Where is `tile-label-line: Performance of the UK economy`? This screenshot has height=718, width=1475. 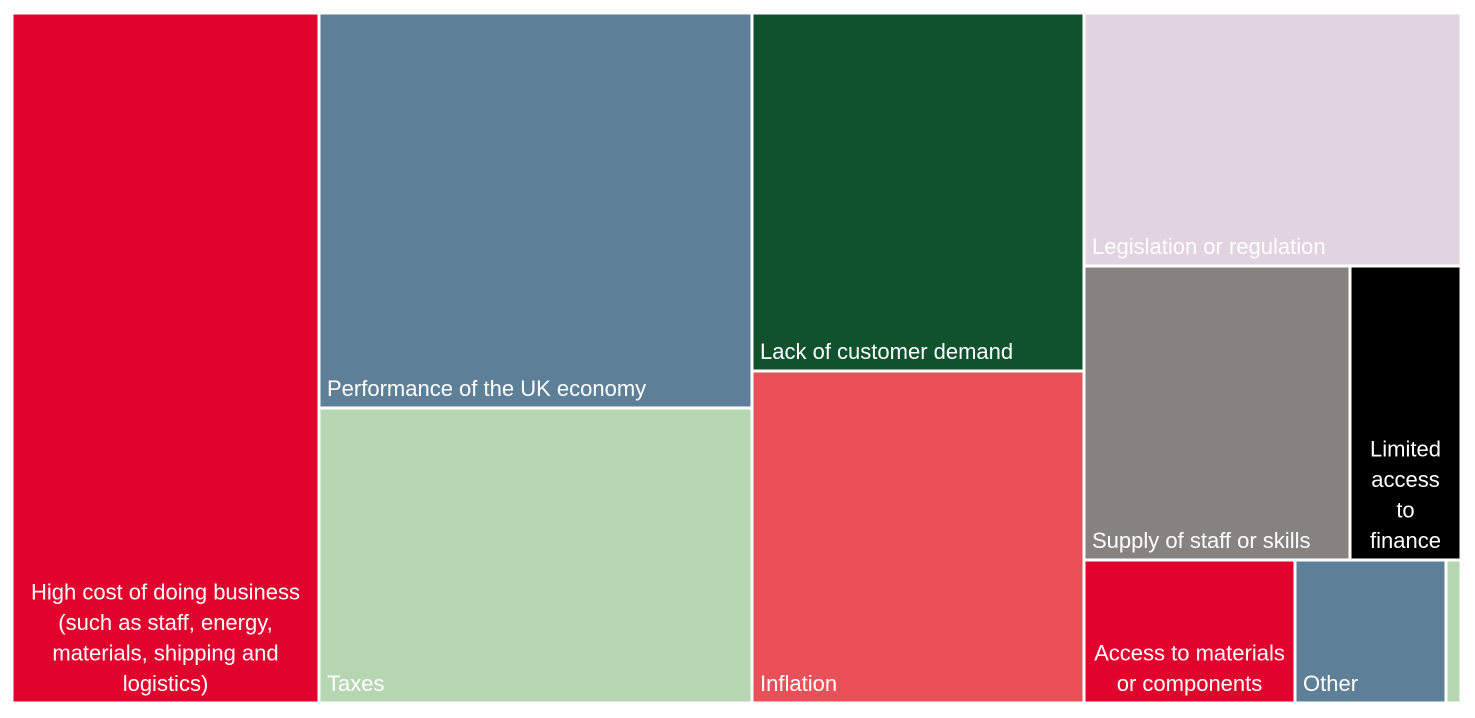 tile-label-line: Performance of the UK economy is located at coordinates (486, 388).